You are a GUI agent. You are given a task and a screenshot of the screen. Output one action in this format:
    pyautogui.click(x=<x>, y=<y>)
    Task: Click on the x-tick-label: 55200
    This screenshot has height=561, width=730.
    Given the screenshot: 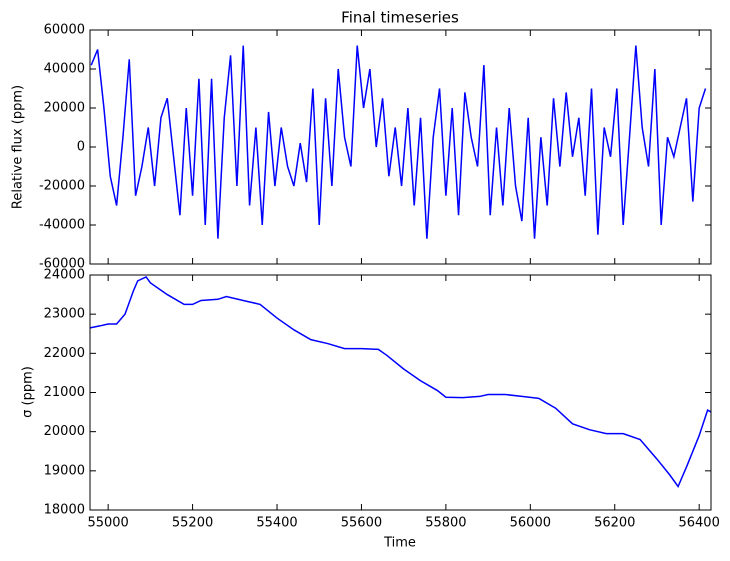 What is the action you would take?
    pyautogui.click(x=192, y=523)
    